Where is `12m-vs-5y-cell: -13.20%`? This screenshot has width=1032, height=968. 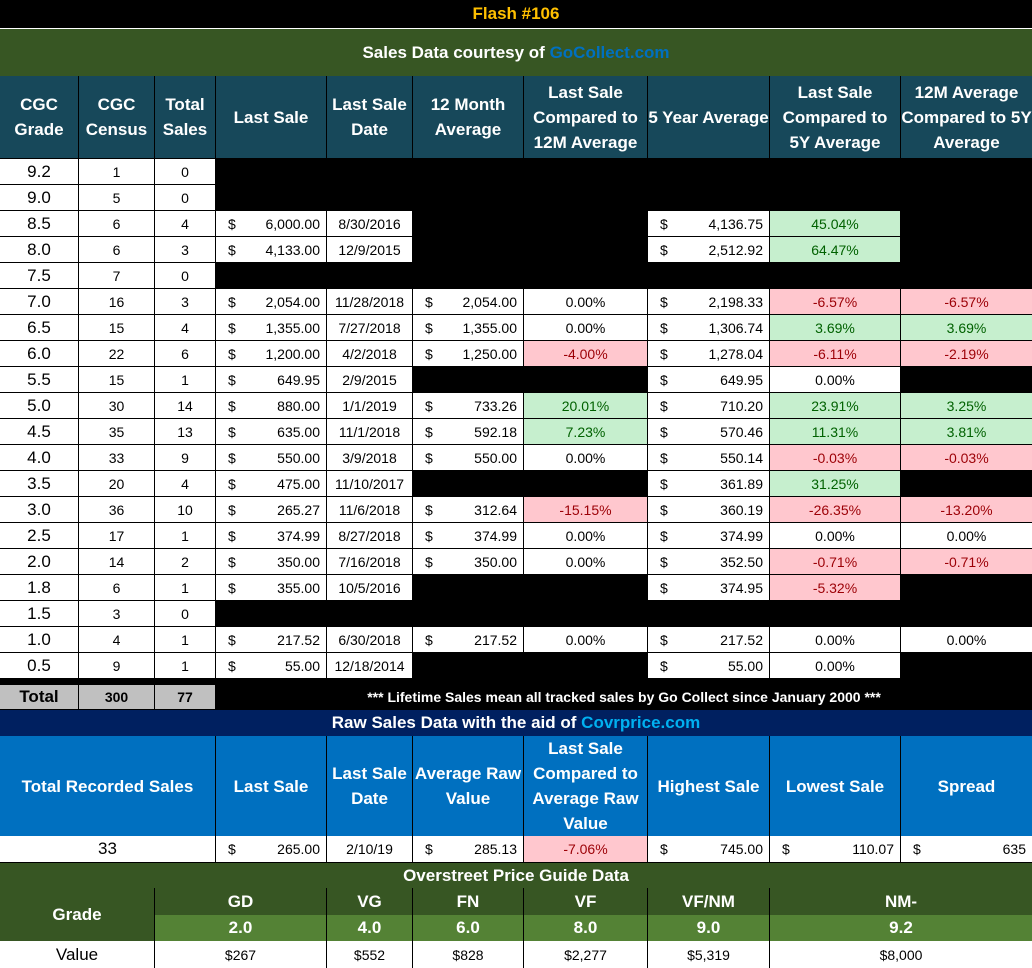 12m-vs-5y-cell: -13.20% is located at coordinates (966, 509).